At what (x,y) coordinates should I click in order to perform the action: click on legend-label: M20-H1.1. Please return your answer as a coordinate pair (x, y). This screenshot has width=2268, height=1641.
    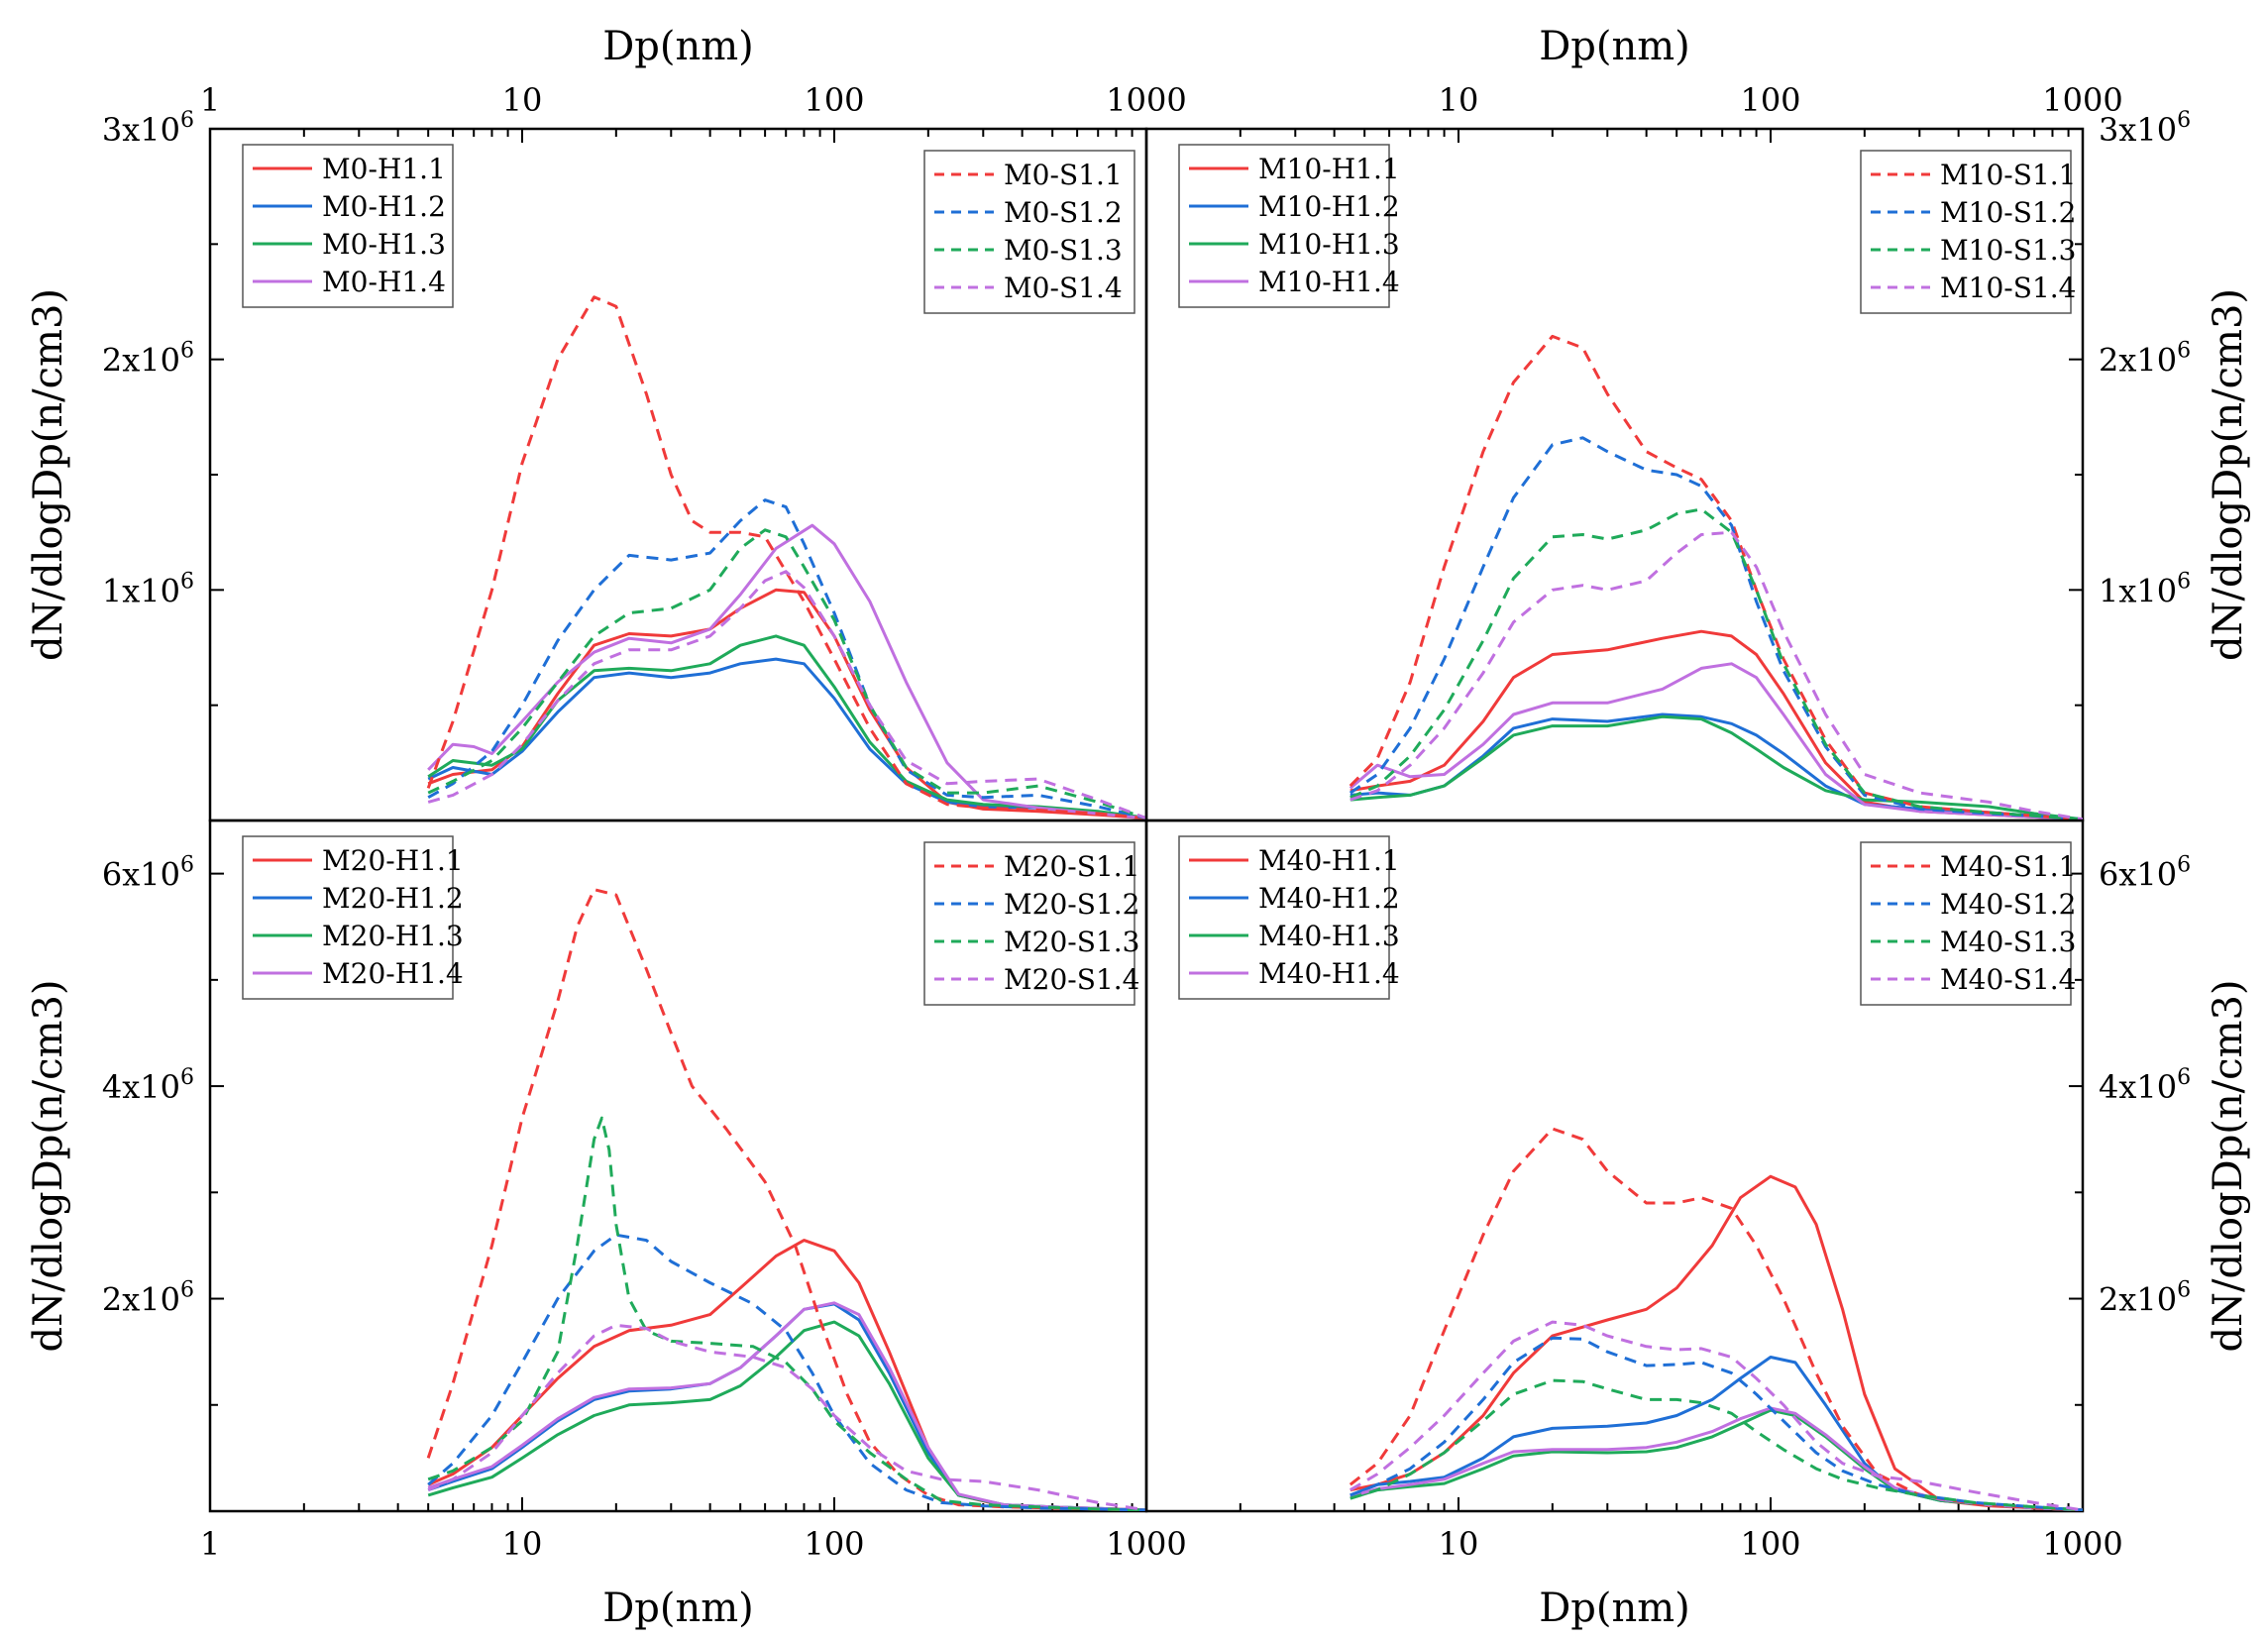
    Looking at the image, I should click on (393, 860).